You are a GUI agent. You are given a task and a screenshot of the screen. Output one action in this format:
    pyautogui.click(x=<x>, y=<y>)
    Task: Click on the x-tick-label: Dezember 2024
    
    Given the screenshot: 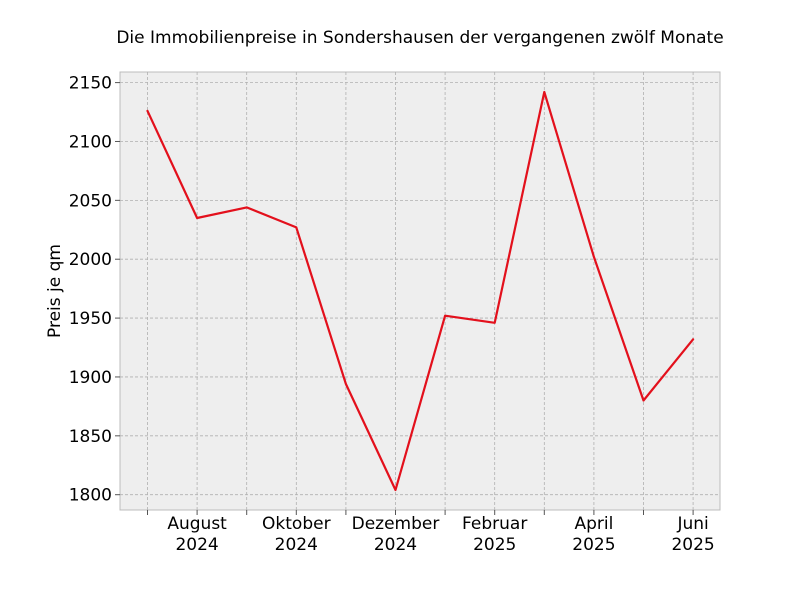 What is the action you would take?
    pyautogui.click(x=396, y=534)
    